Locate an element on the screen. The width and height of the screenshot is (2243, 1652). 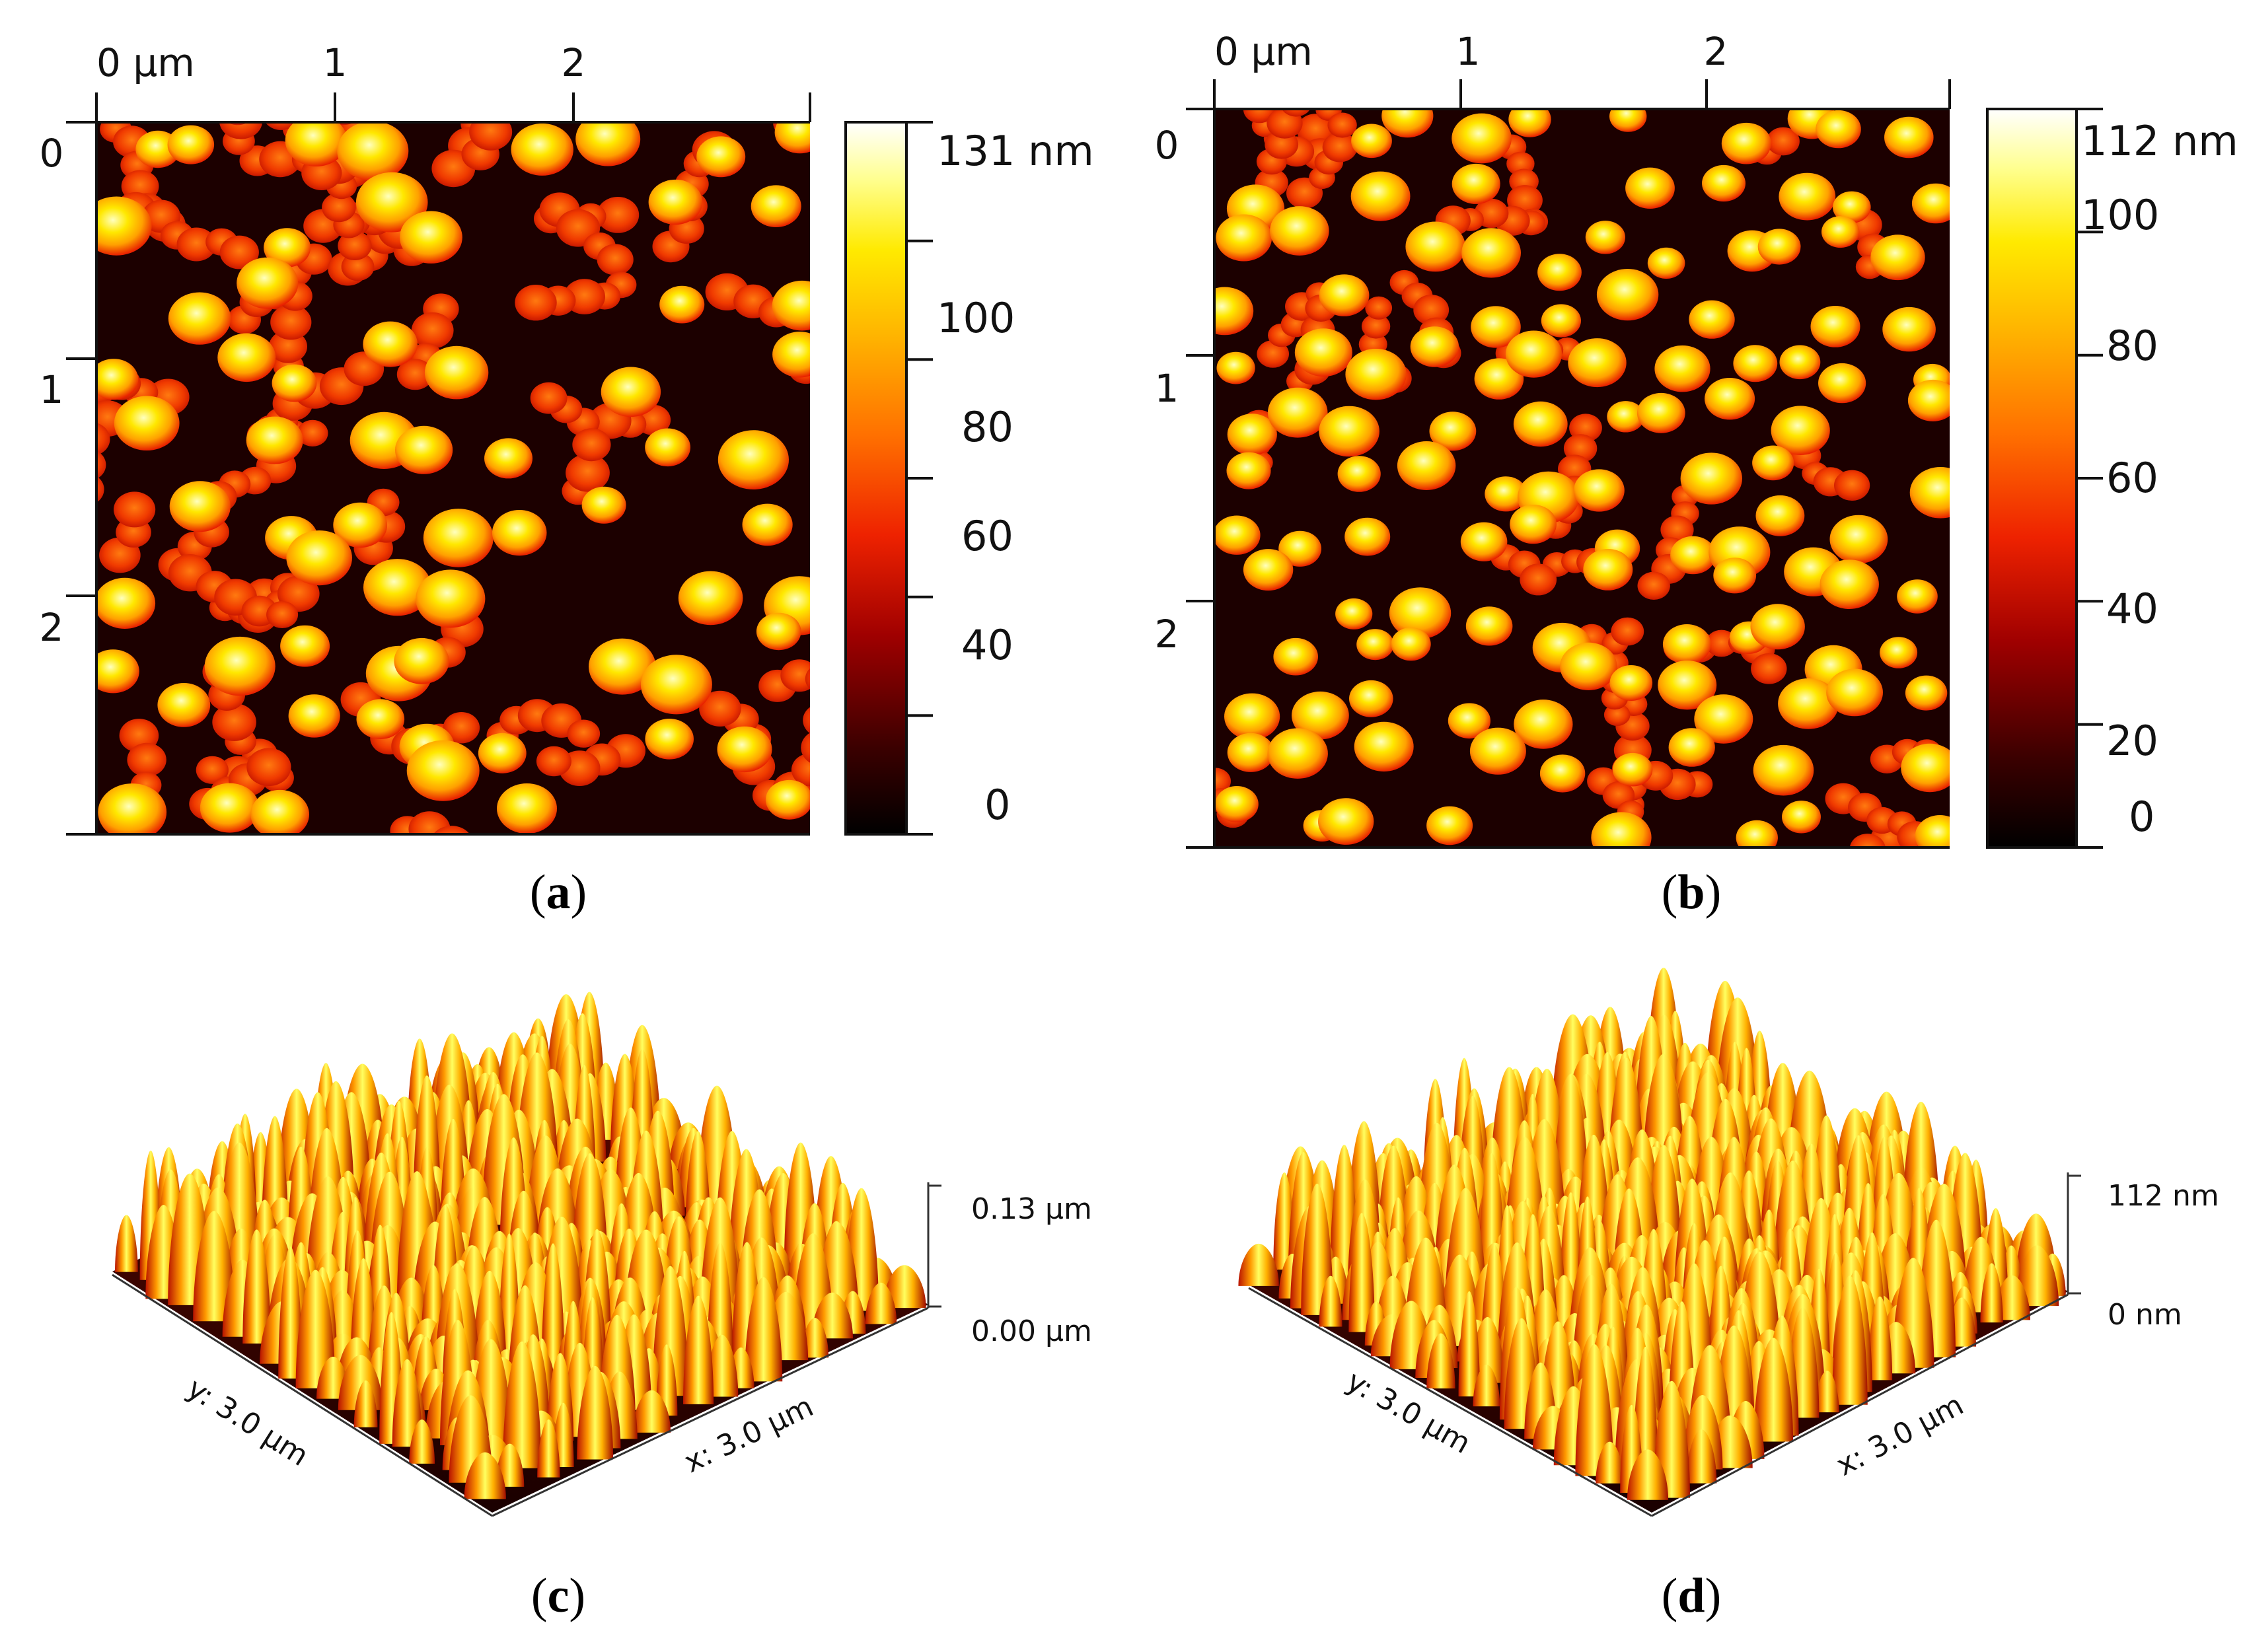
scale-ticks-a is located at coordinates (919, 478).